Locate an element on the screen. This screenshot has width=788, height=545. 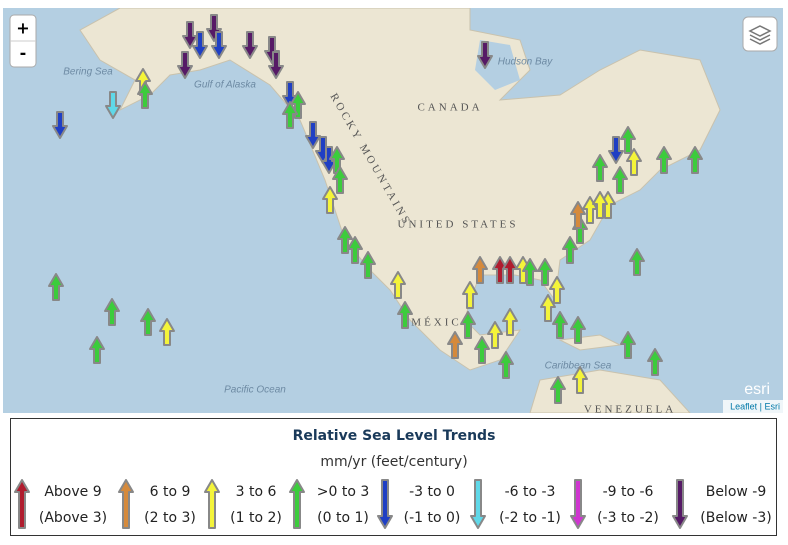
legend-title: Relative Sea Level Trends is located at coordinates (394, 436).